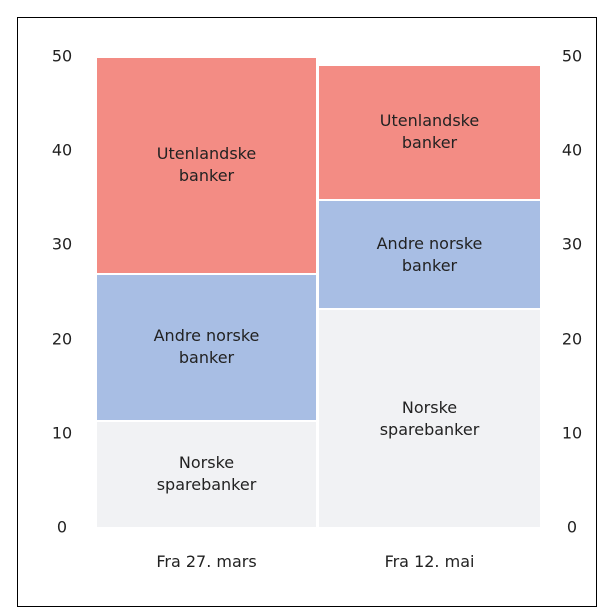 This screenshot has height=607, width=613. I want to click on y-tick-label: 40, so click(62, 150).